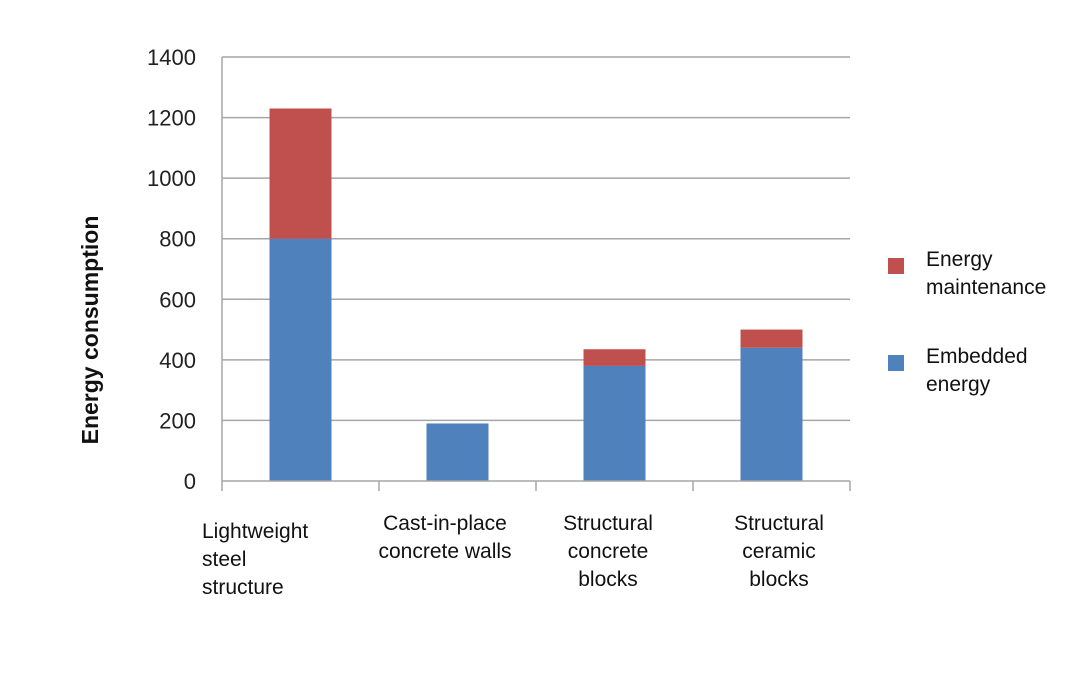 This screenshot has width=1080, height=683. What do you see at coordinates (255, 531) in the screenshot?
I see `x-category-label-line: Lightweight` at bounding box center [255, 531].